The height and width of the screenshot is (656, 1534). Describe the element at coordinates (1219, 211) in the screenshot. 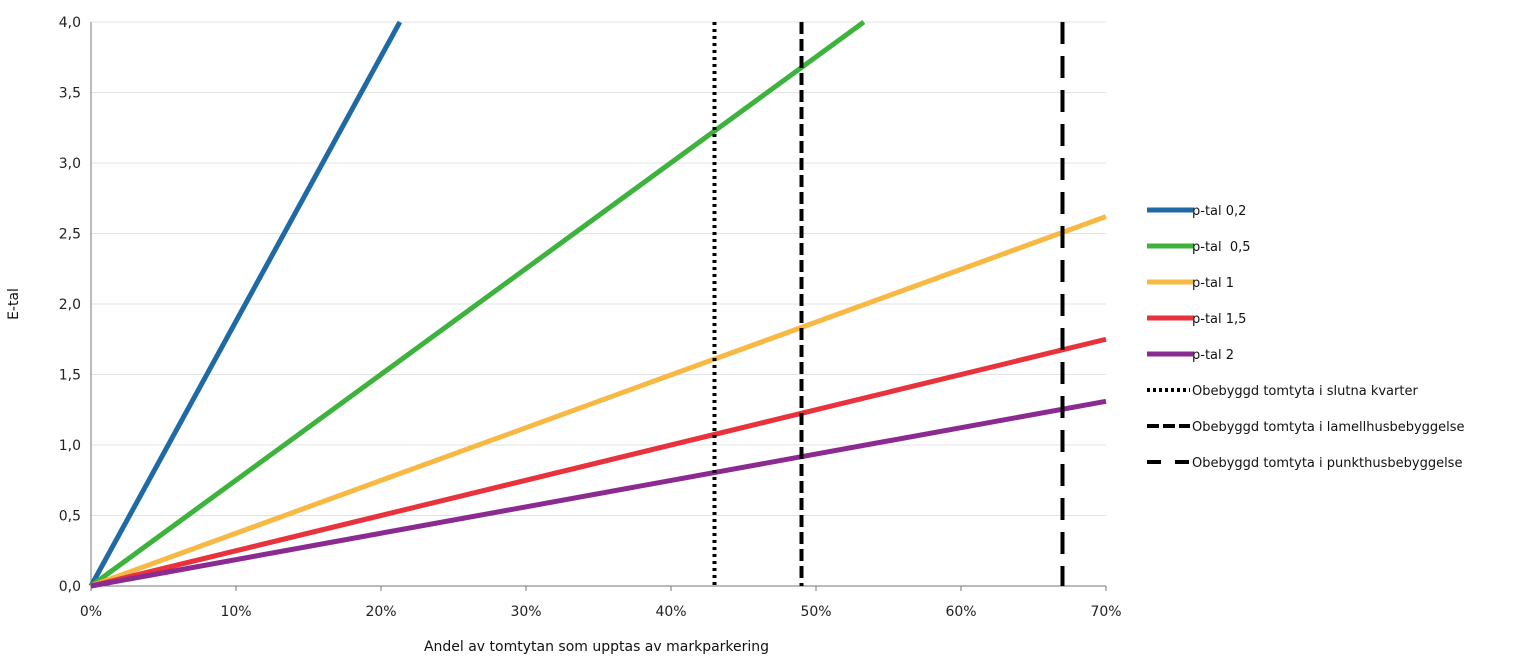

I see `legend-label-1: p-tal 0,2` at that location.